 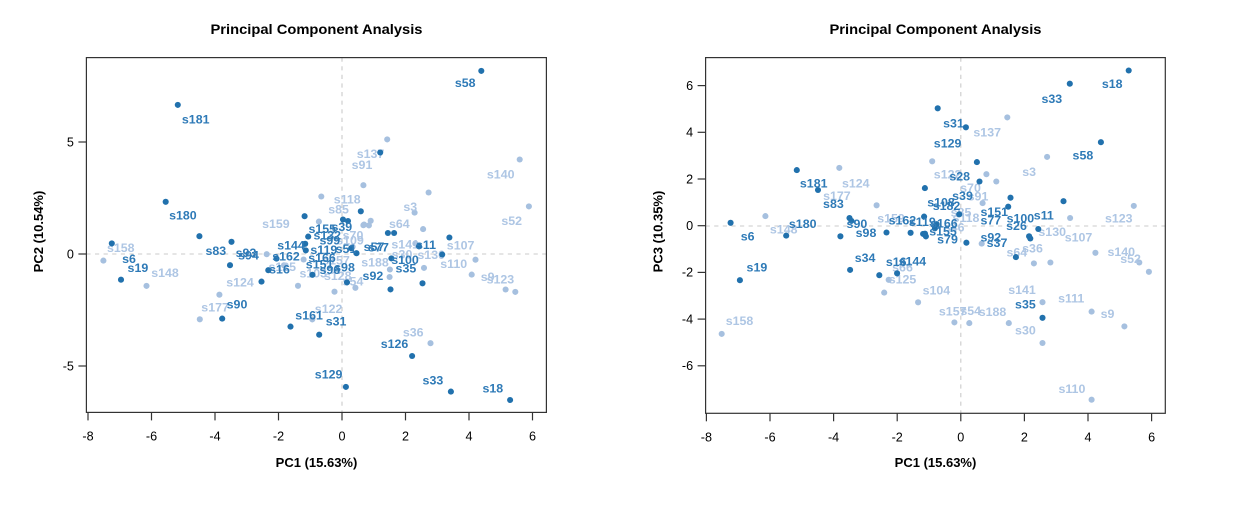 What do you see at coordinates (323, 229) in the screenshot?
I see `svg-text: s155` at bounding box center [323, 229].